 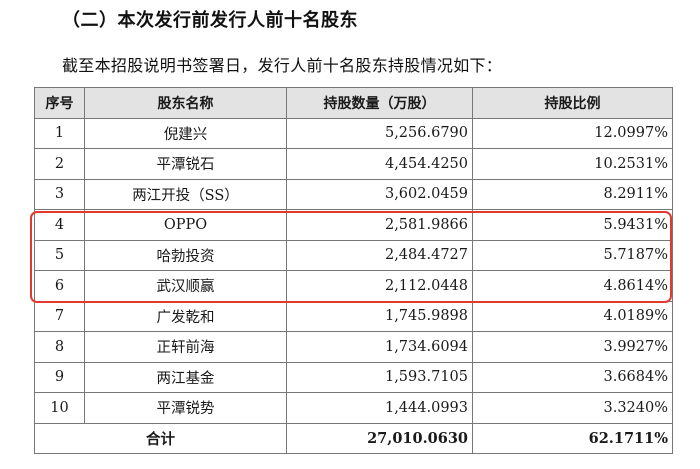 I want to click on cell-seq: 5, so click(x=59, y=255).